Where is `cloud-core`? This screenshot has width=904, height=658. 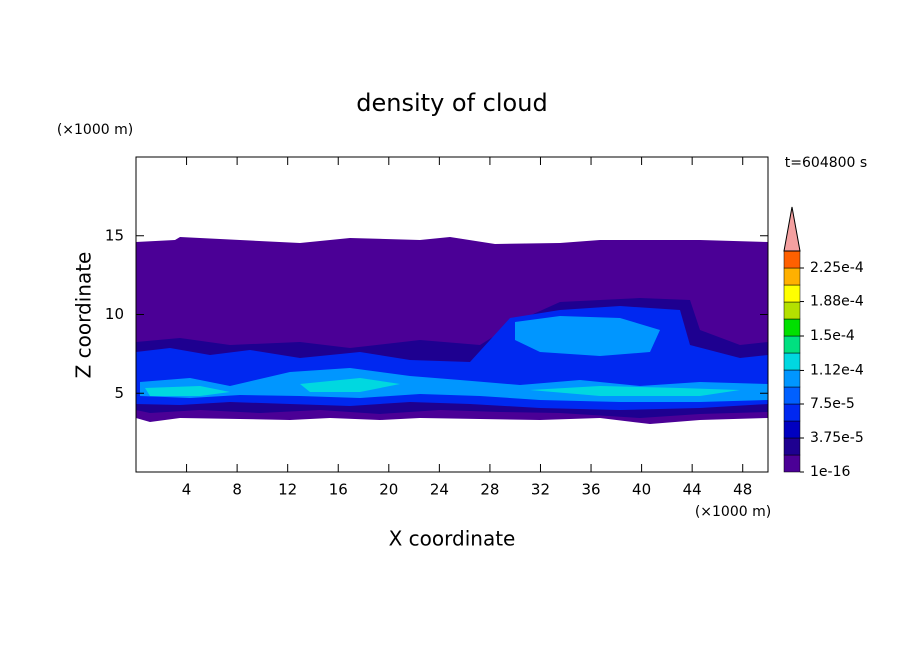
cloud-core is located at coordinates (442, 387).